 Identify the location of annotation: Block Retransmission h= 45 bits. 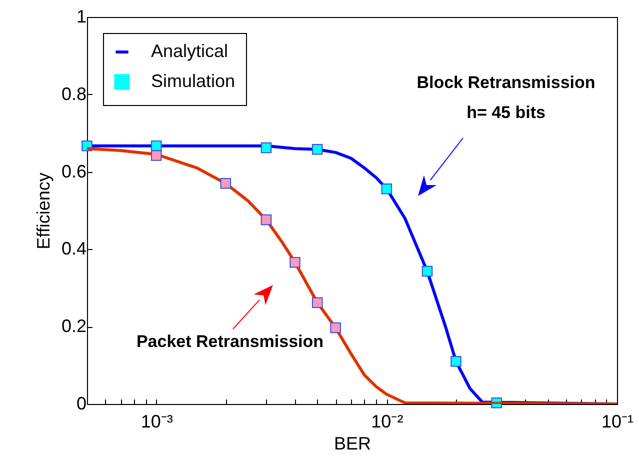
(506, 97).